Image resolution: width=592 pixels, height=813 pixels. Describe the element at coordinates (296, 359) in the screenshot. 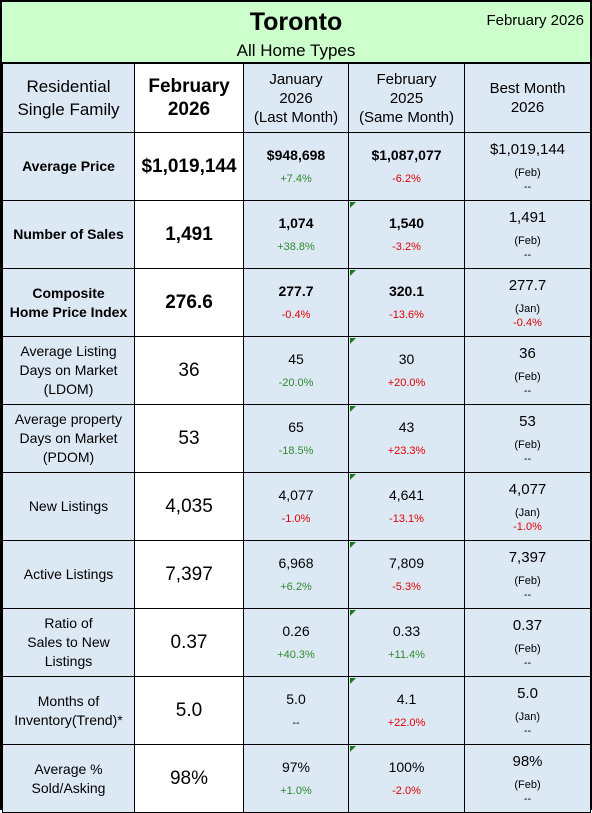

I see `last-month-value: 45` at that location.